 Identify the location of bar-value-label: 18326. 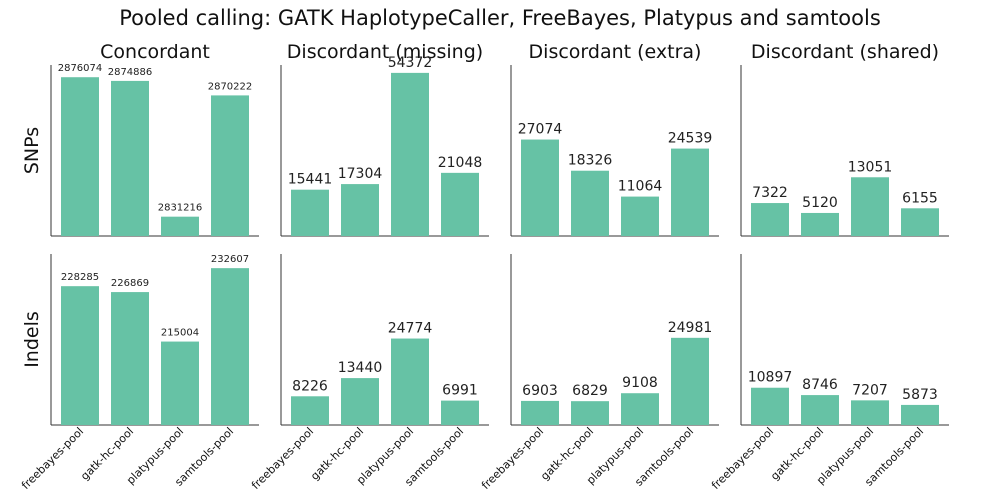
(590, 161).